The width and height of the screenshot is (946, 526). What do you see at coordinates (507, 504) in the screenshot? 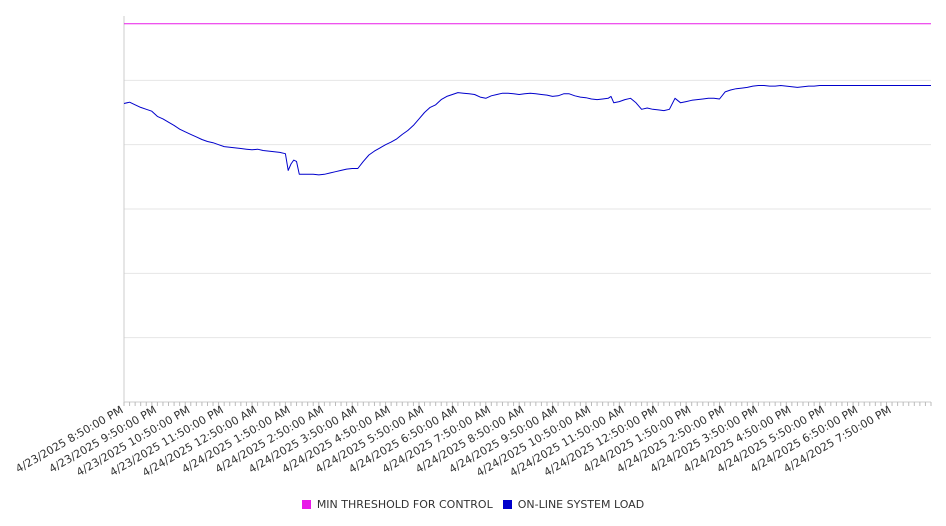
I see `legend-swatch-system-load` at bounding box center [507, 504].